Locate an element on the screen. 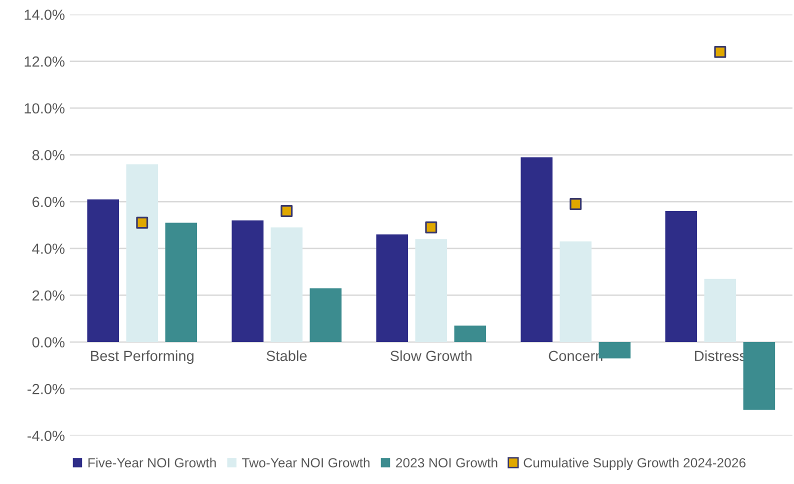 Image resolution: width=794 pixels, height=484 pixels. y-tick-label: 6.0% is located at coordinates (48, 202).